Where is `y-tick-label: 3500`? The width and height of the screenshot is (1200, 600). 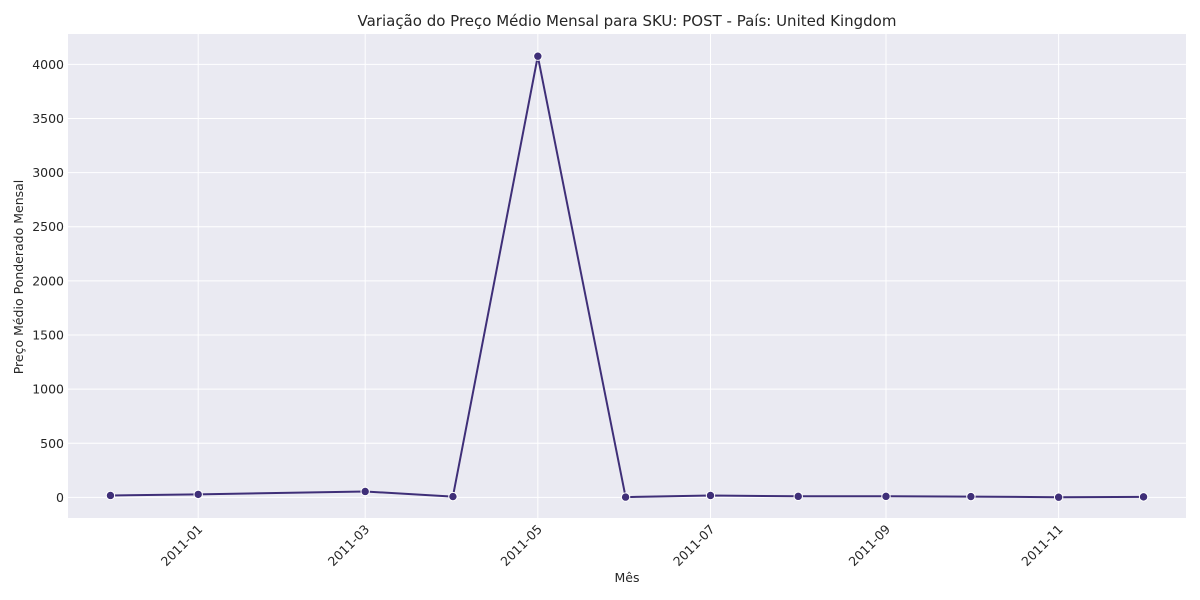
y-tick-label: 3500 is located at coordinates (48, 118).